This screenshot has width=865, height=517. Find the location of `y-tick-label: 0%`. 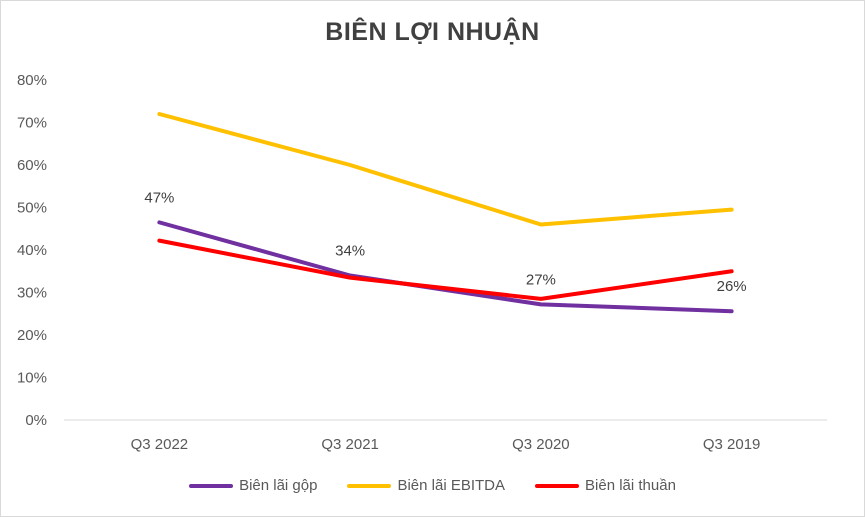

y-tick-label: 0% is located at coordinates (36, 420).